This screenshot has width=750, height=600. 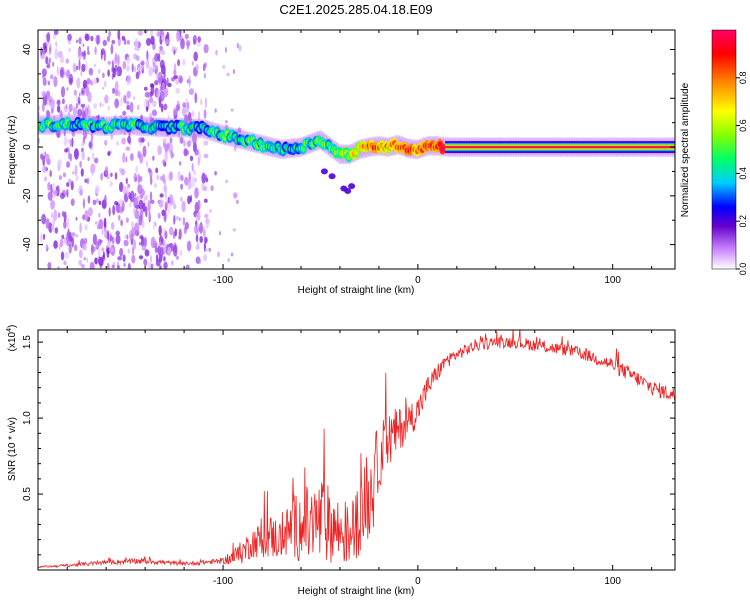 I want to click on x-tick-label: 0, so click(x=418, y=280).